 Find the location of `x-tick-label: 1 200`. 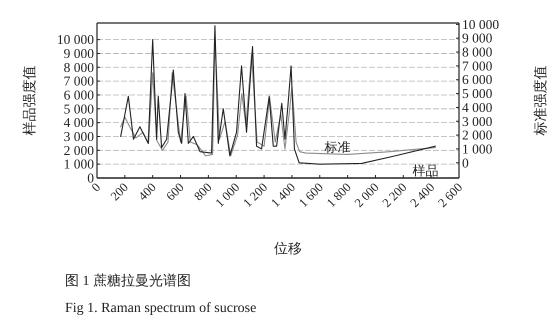

x-tick-label: 1 200 is located at coordinates (255, 195).